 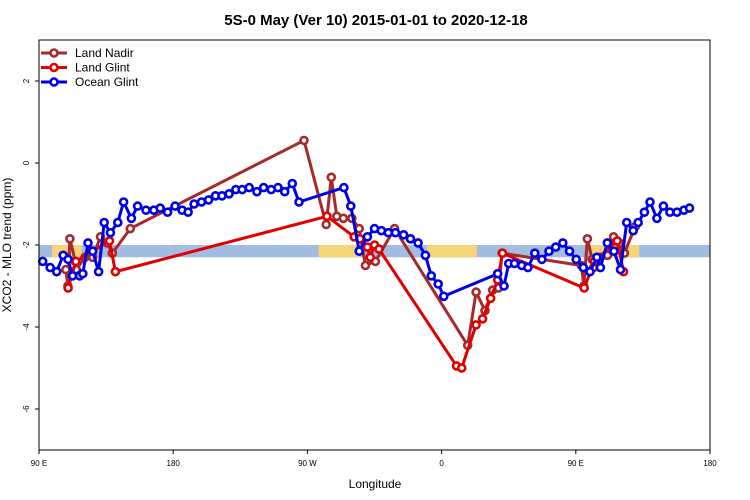 What do you see at coordinates (26, 162) in the screenshot?
I see `y-tick-label-3: 0` at bounding box center [26, 162].